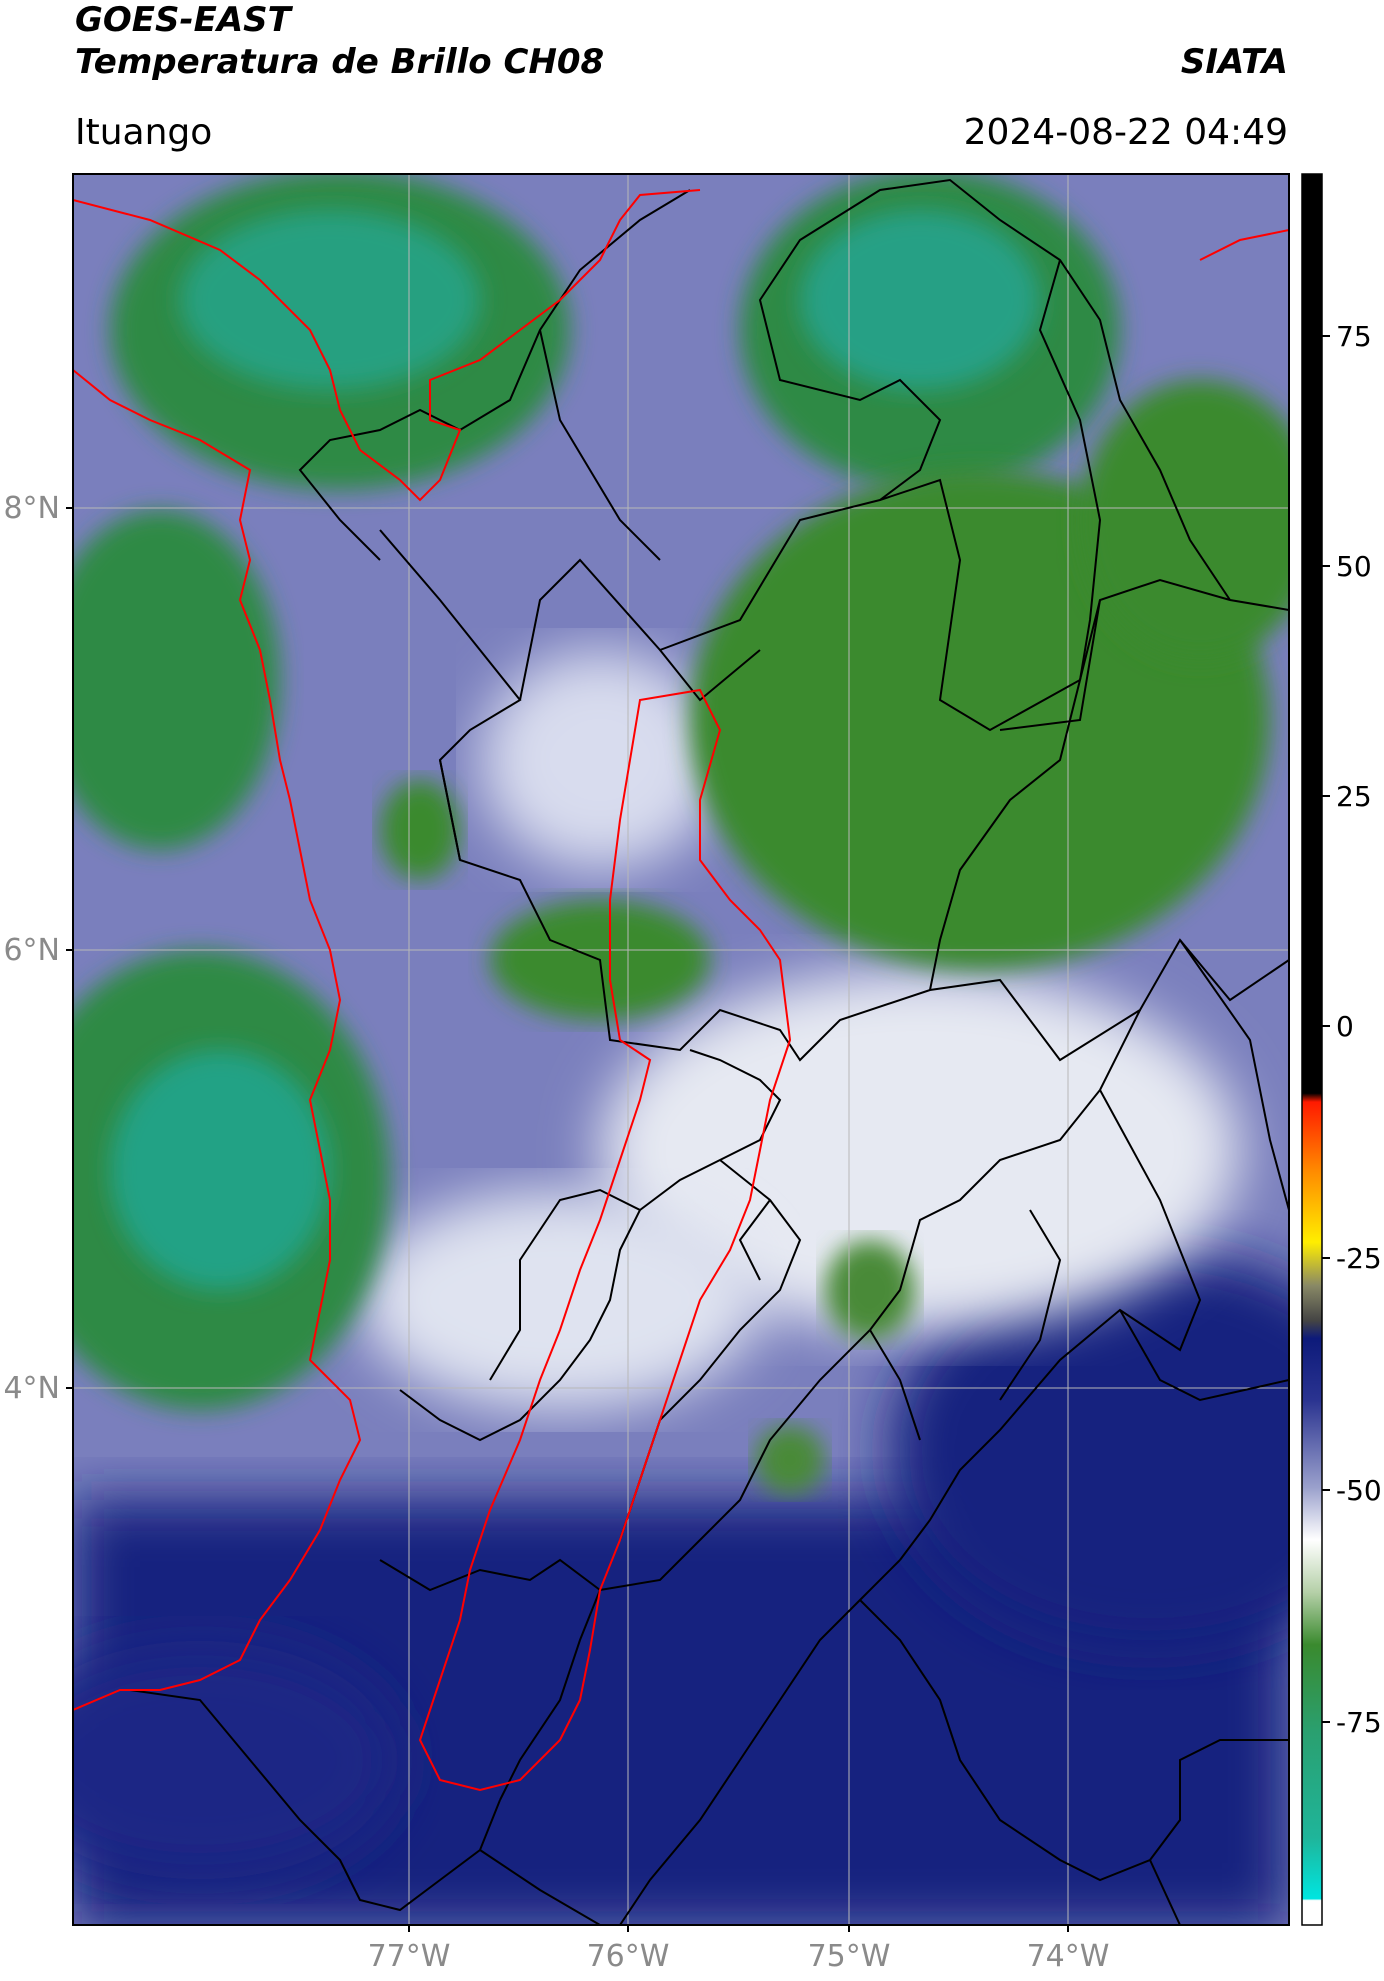 Image resolution: width=1384 pixels, height=1981 pixels. I want to click on lat-label-4n: 4°N, so click(31, 1388).